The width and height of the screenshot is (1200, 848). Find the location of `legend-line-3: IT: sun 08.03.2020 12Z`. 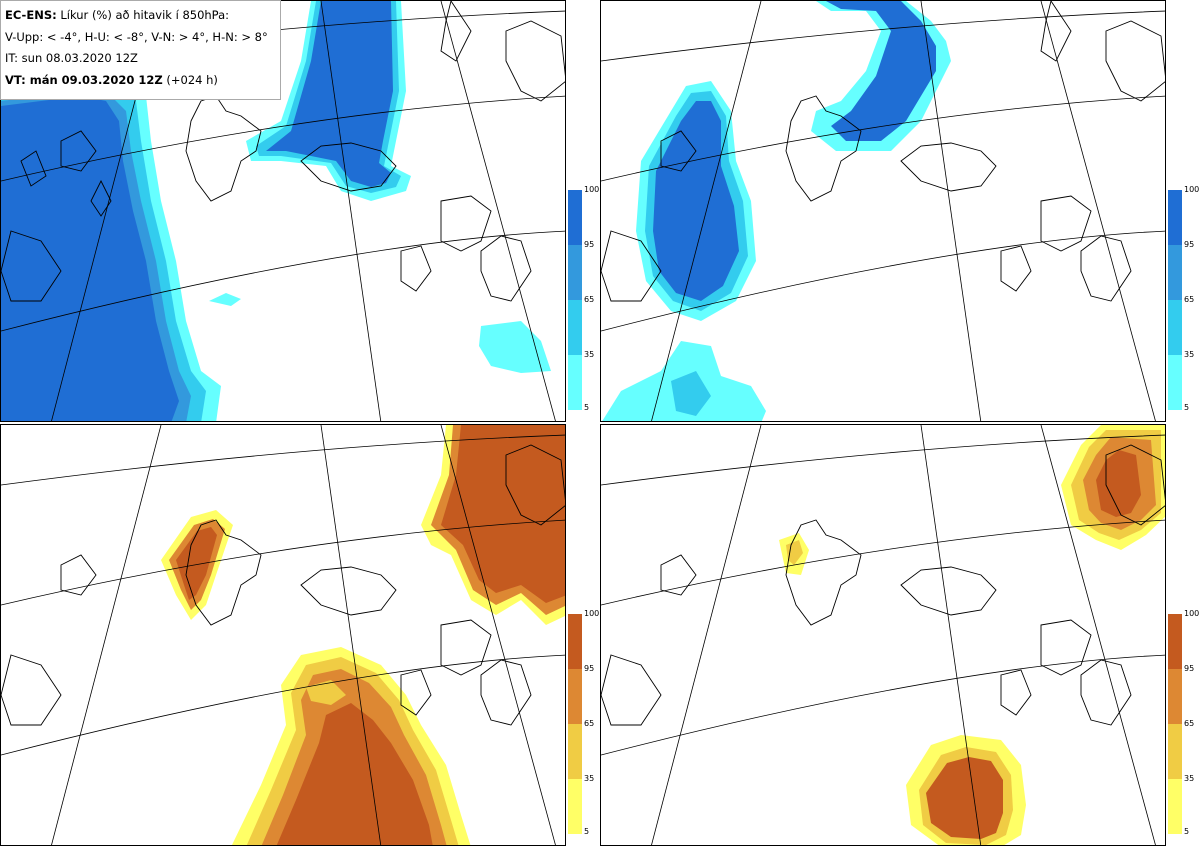

legend-line-3: IT: sun 08.03.2020 12Z is located at coordinates (71, 58).